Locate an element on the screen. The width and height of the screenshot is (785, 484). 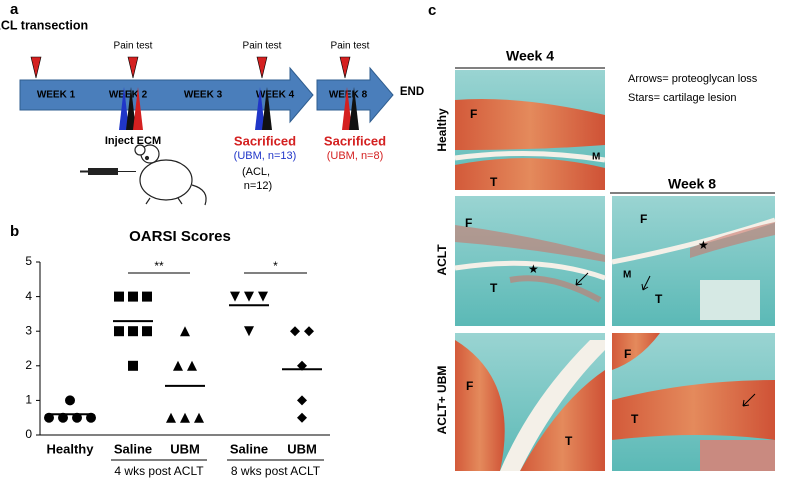
x-tick-label: Healthy is located at coordinates (71, 448).